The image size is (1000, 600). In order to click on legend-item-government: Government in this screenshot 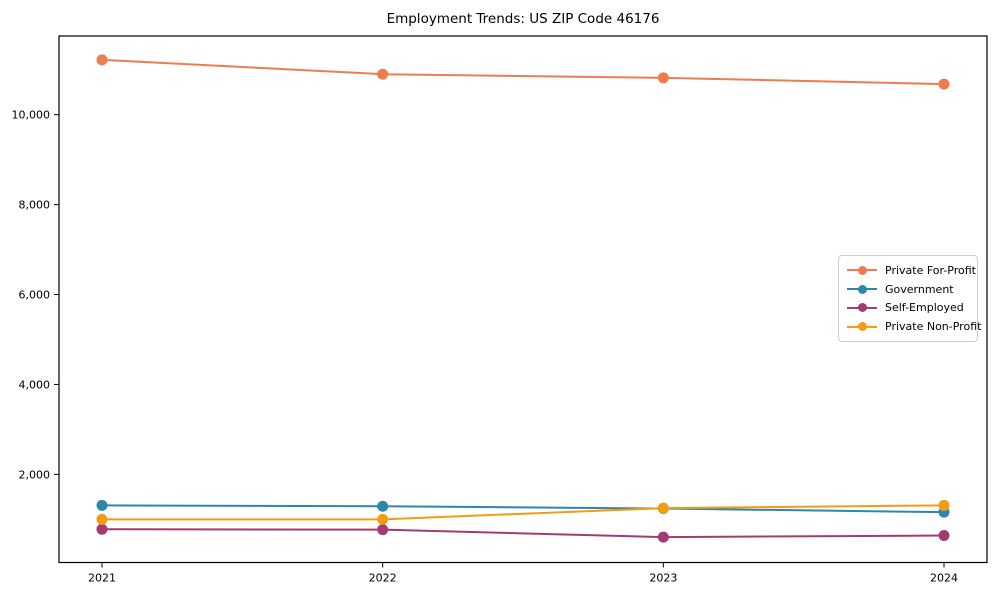, I will do `click(908, 289)`.